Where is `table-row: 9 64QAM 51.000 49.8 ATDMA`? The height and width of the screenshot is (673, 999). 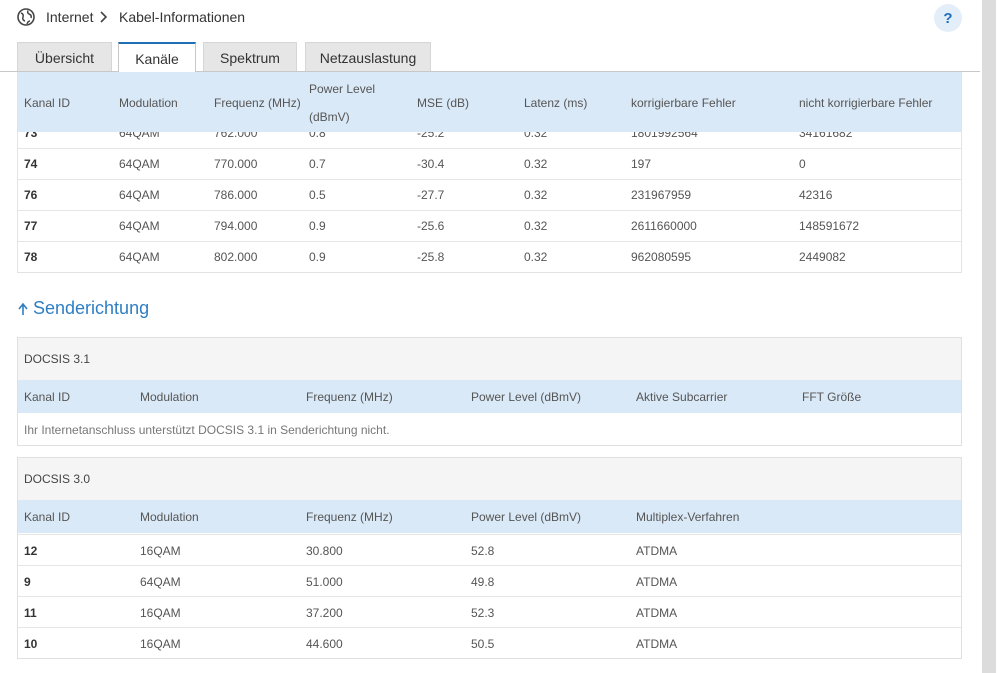 table-row: 9 64QAM 51.000 49.8 ATDMA is located at coordinates (489, 580).